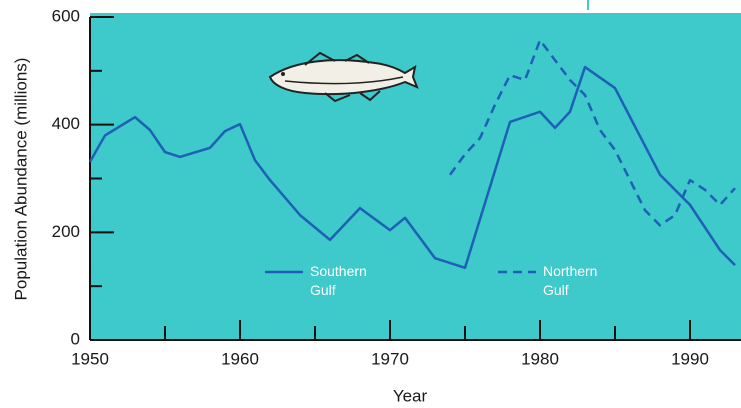 This screenshot has width=741, height=408. What do you see at coordinates (75, 338) in the screenshot?
I see `y-tick-label: 0` at bounding box center [75, 338].